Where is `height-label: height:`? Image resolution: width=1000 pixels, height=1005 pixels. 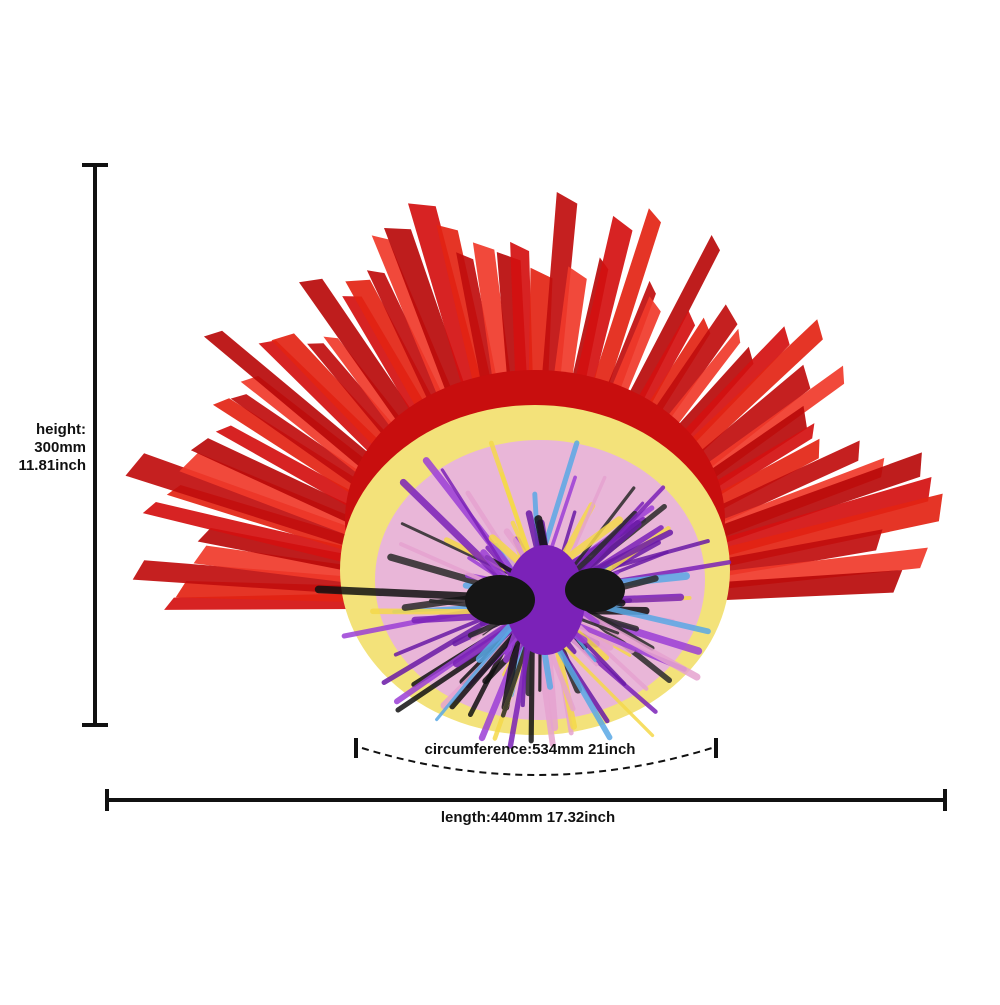 height-label: height: is located at coordinates (61, 429).